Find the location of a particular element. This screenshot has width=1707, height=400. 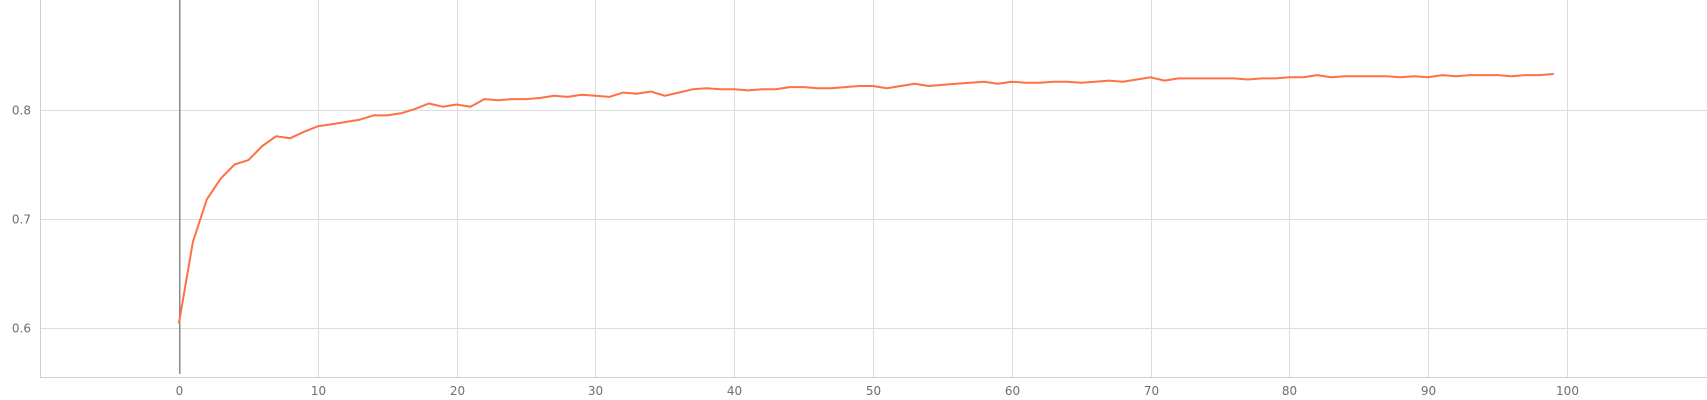

x-tick-label: 20 is located at coordinates (457, 391).